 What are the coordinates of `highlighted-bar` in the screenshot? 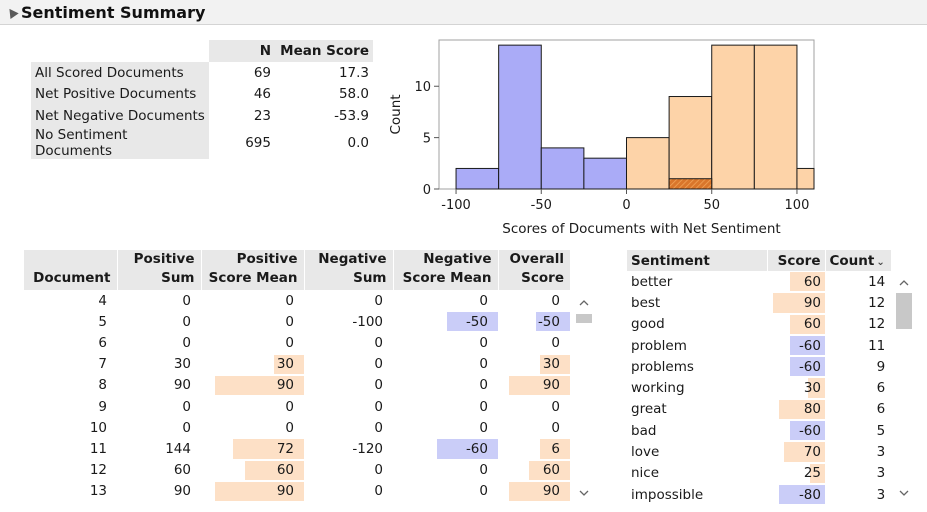 It's located at (690, 184).